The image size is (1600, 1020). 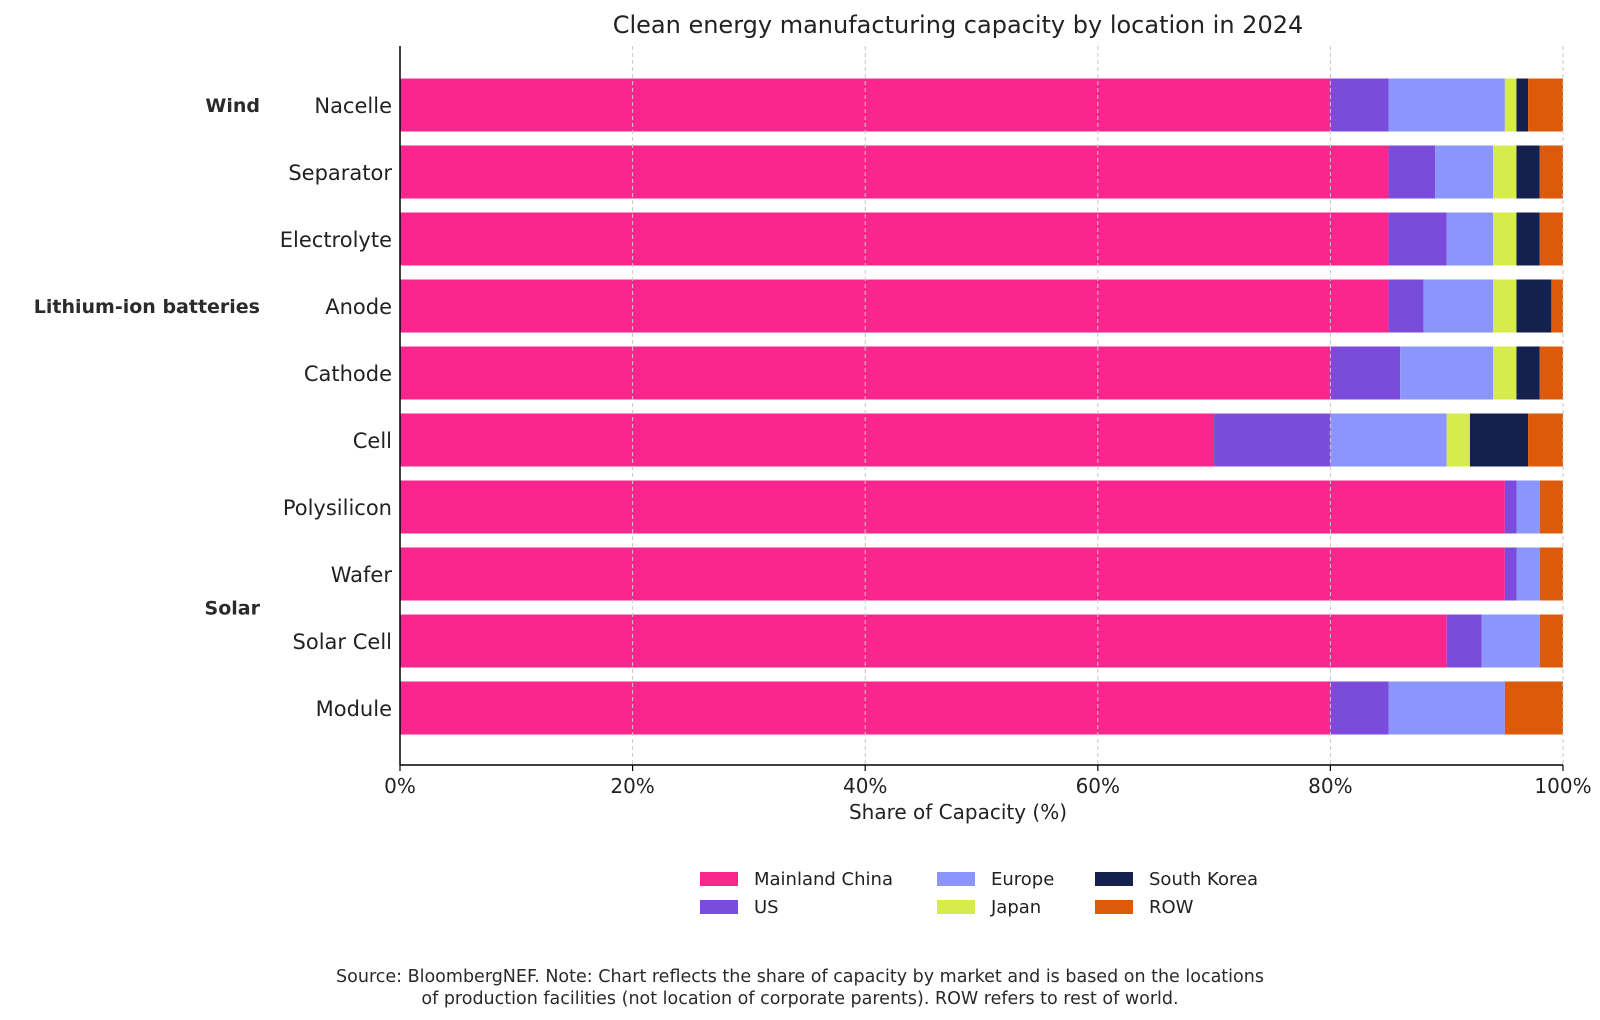 What do you see at coordinates (340, 173) in the screenshot?
I see `y-tick-label: Separator` at bounding box center [340, 173].